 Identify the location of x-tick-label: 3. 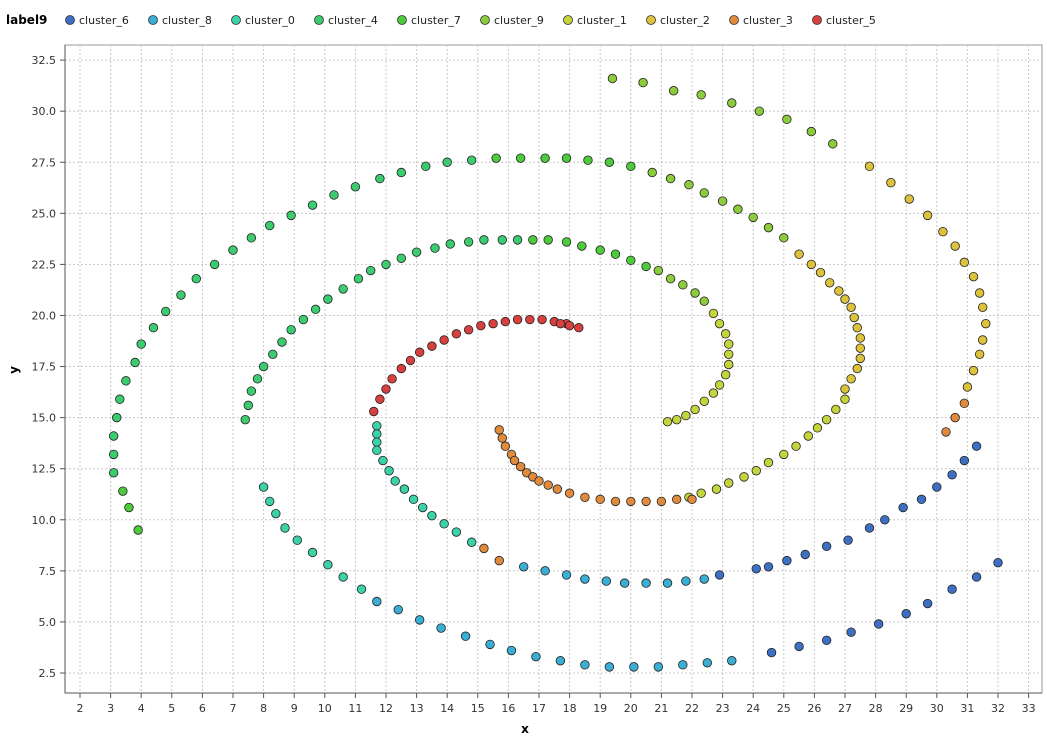
(110, 708).